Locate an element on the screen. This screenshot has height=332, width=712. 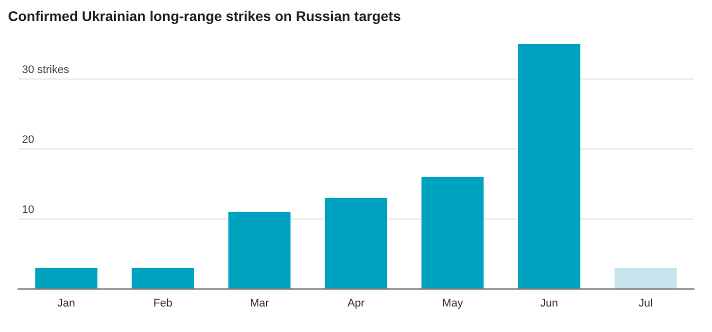
y-tick-label: 20 is located at coordinates (28, 140).